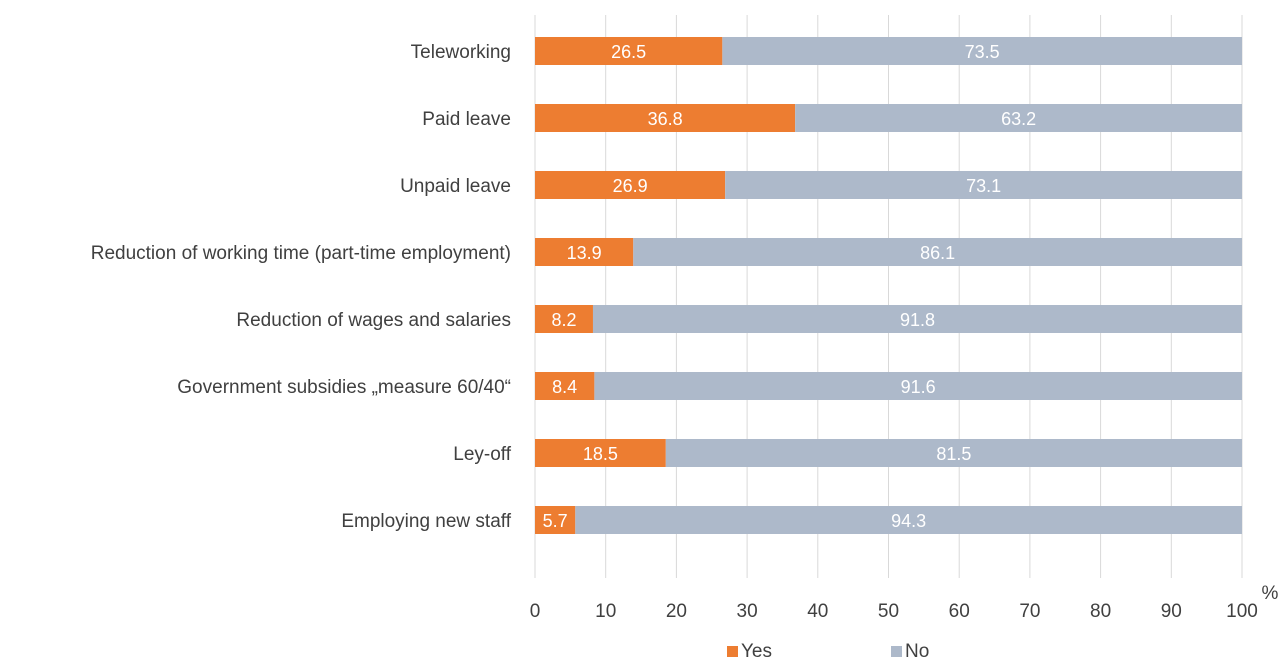 This screenshot has height=666, width=1287. I want to click on x-tick-label: 70, so click(1029, 611).